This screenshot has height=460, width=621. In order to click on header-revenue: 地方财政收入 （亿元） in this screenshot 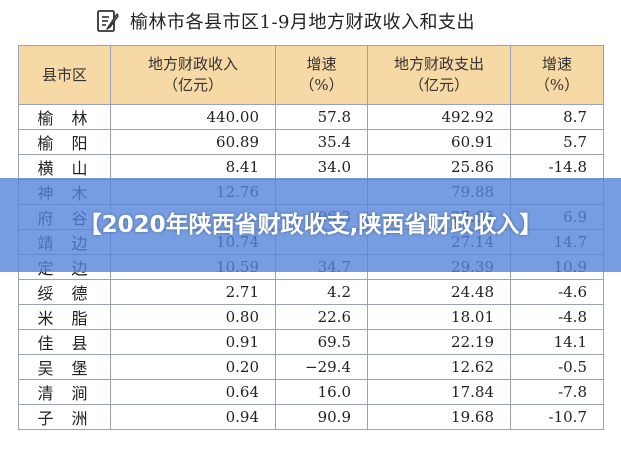, I will do `click(193, 75)`.